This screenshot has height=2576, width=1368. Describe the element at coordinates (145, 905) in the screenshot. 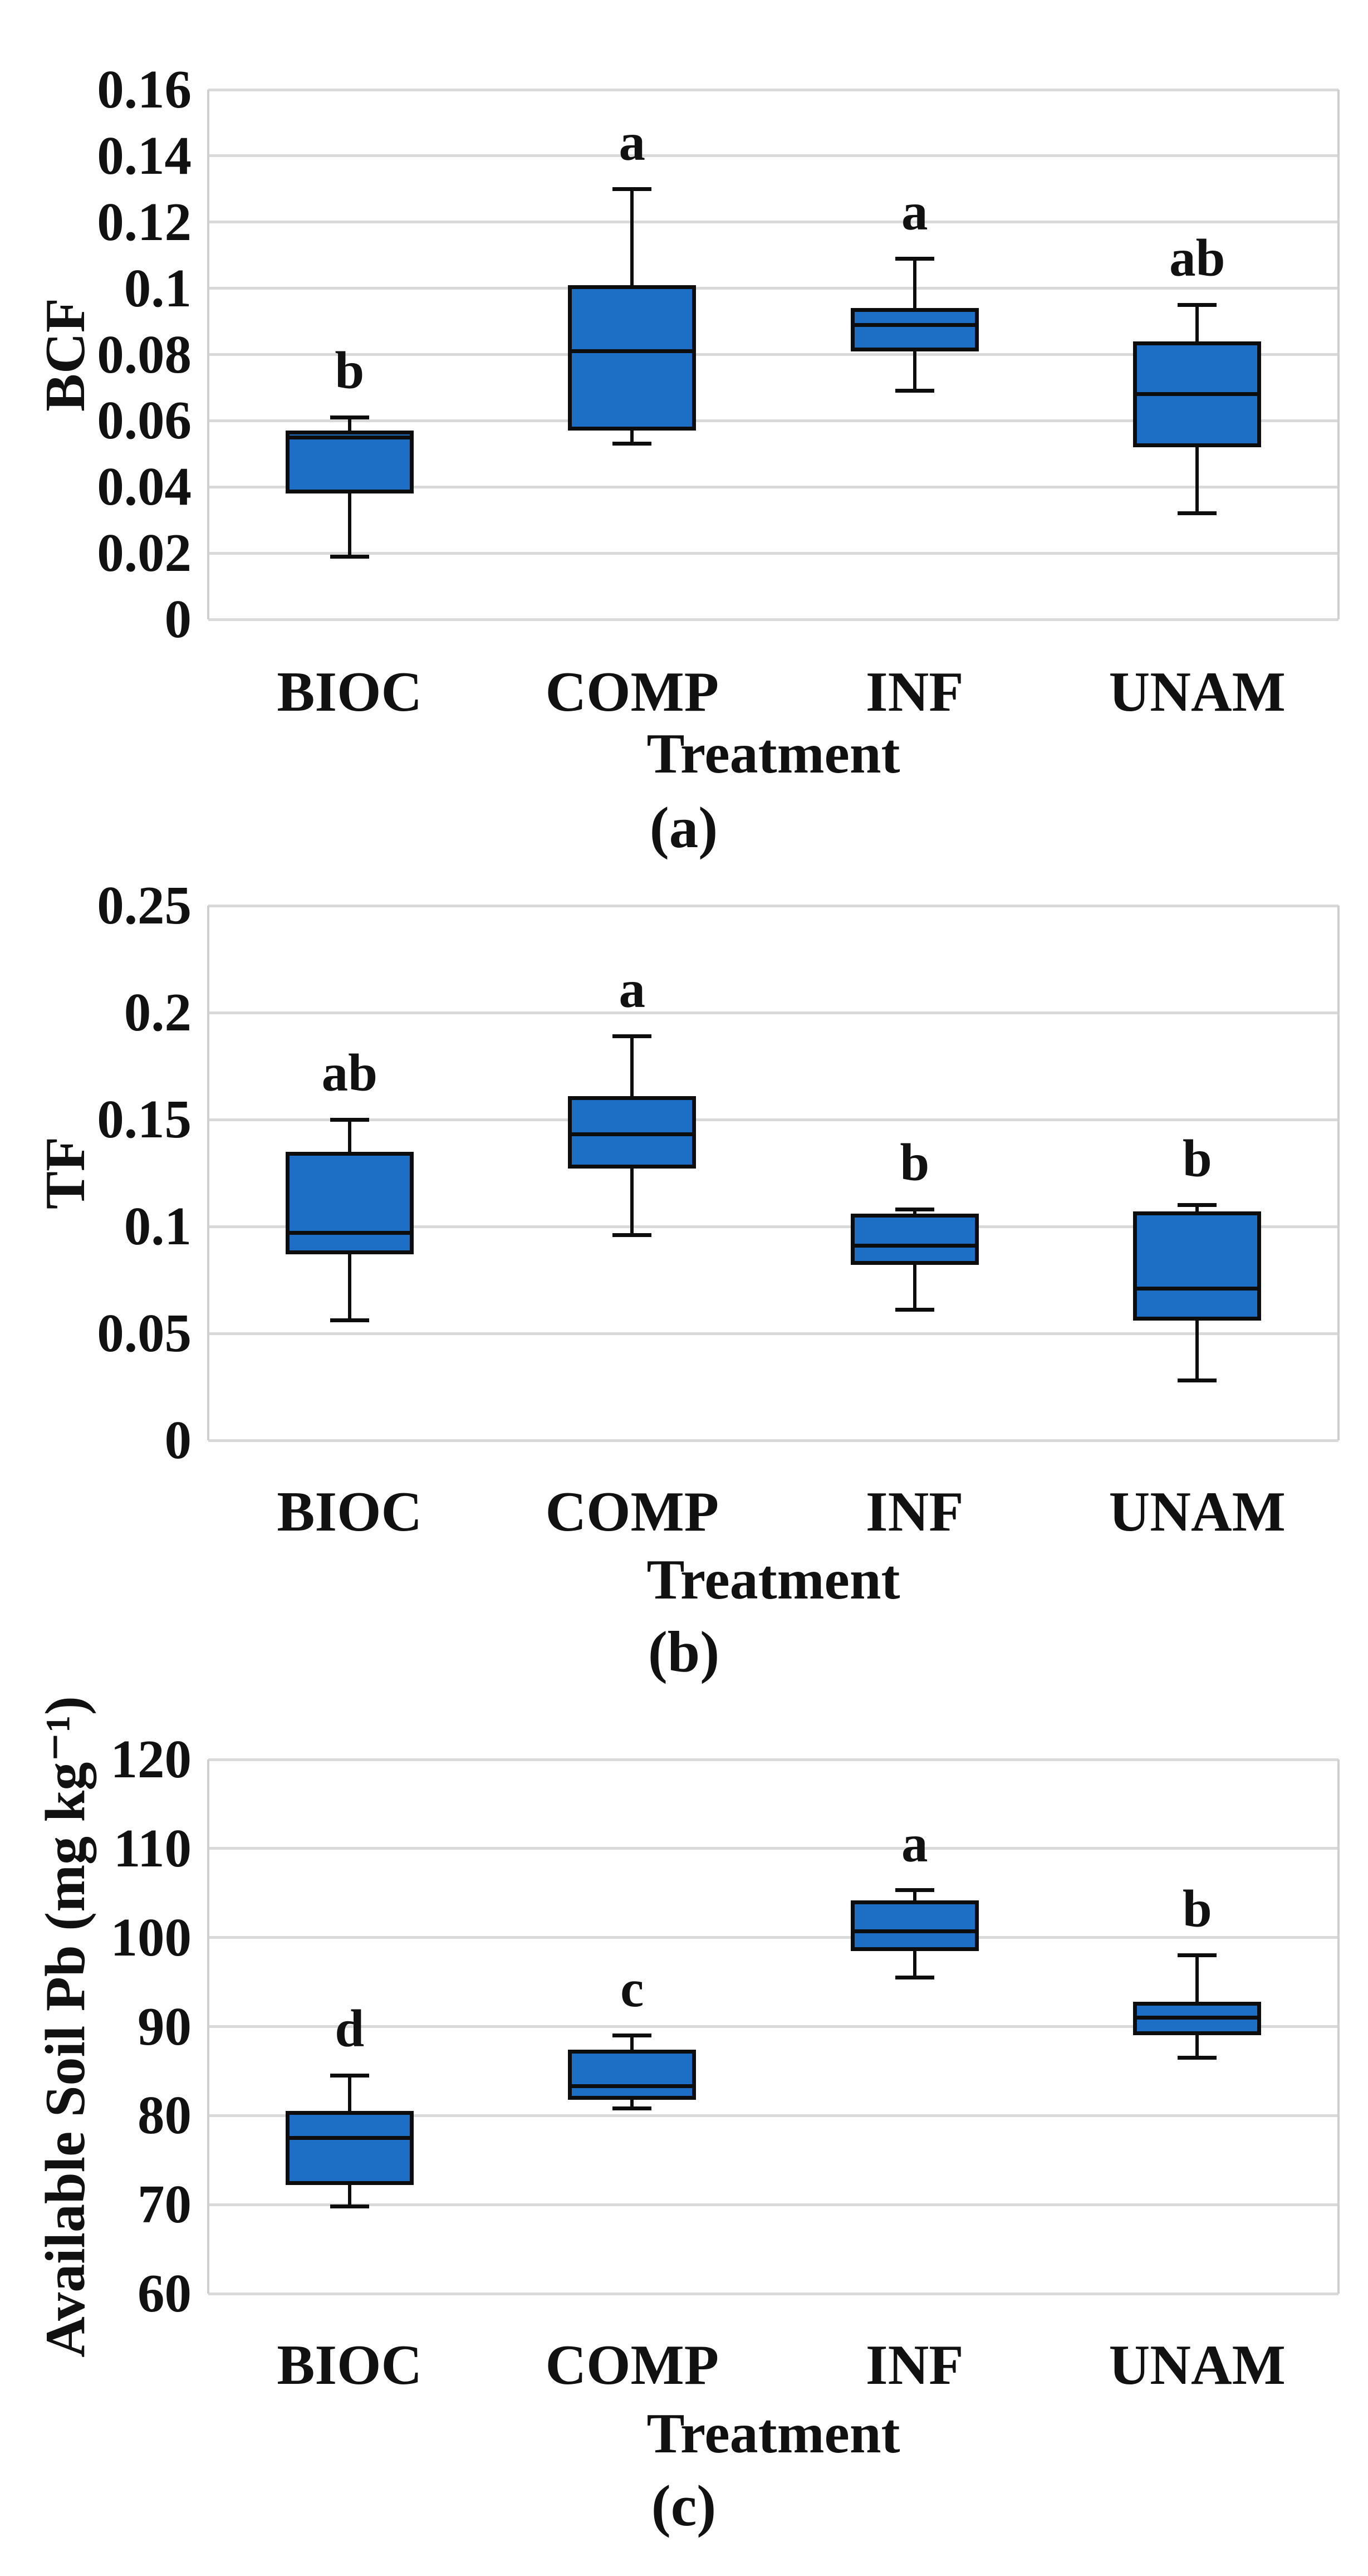

I see `y-tick-label: 0.25` at that location.